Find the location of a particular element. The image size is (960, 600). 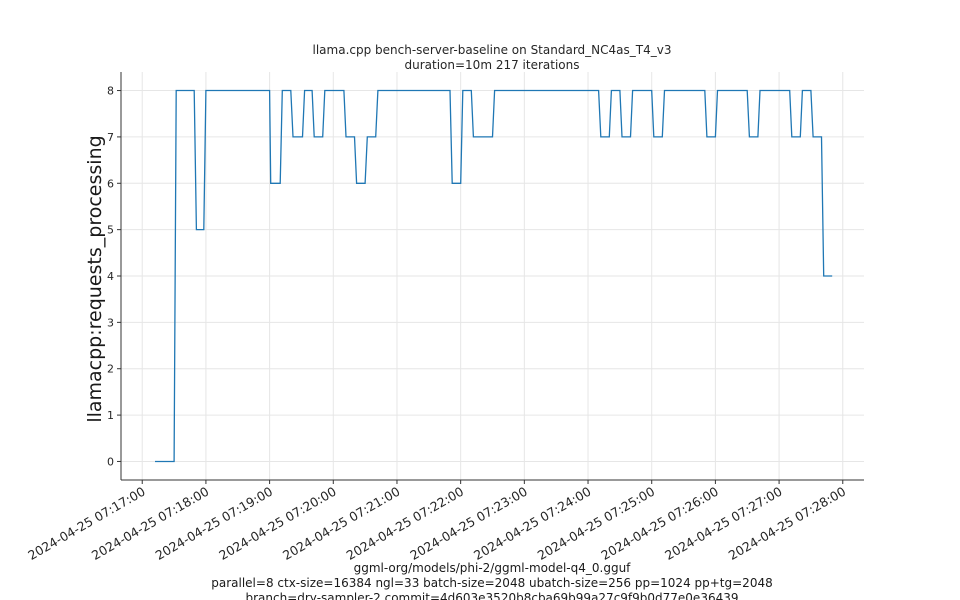

y-tick-label: 1 is located at coordinates (110, 415).